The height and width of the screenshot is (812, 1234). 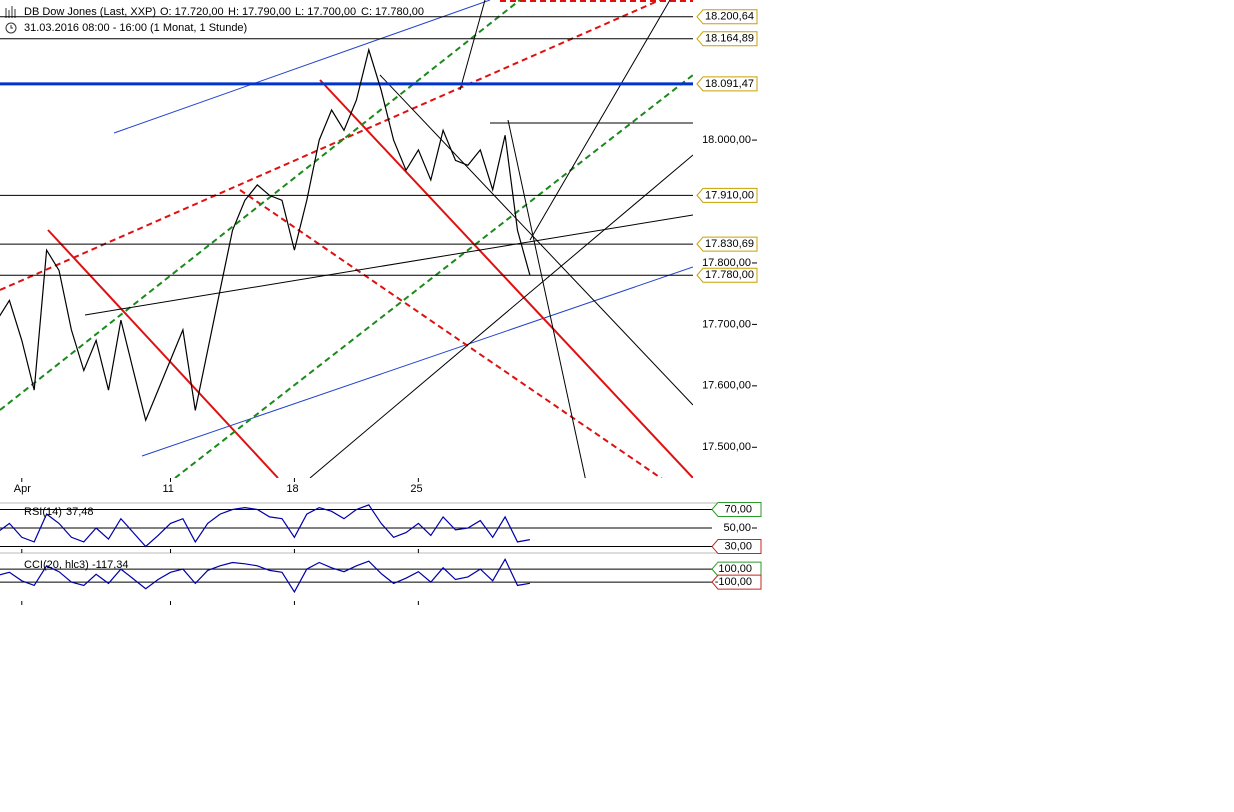 I want to click on y-tick-label: 30,00, so click(x=738, y=546).